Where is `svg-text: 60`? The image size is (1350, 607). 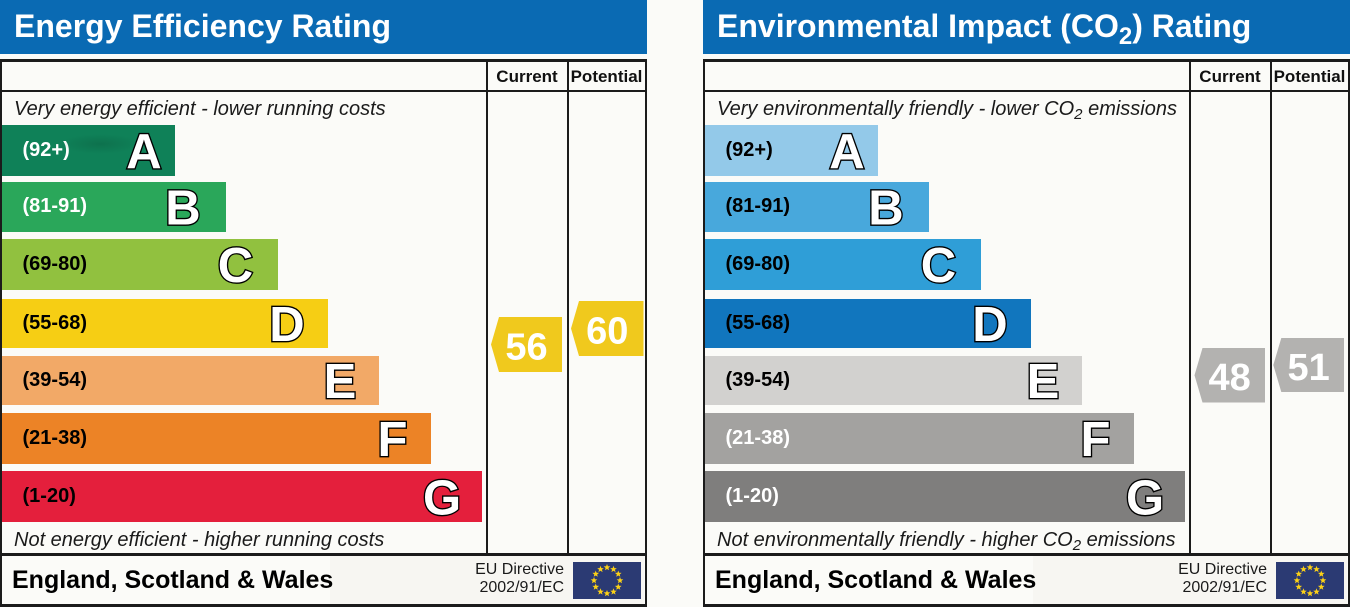 svg-text: 60 is located at coordinates (607, 332).